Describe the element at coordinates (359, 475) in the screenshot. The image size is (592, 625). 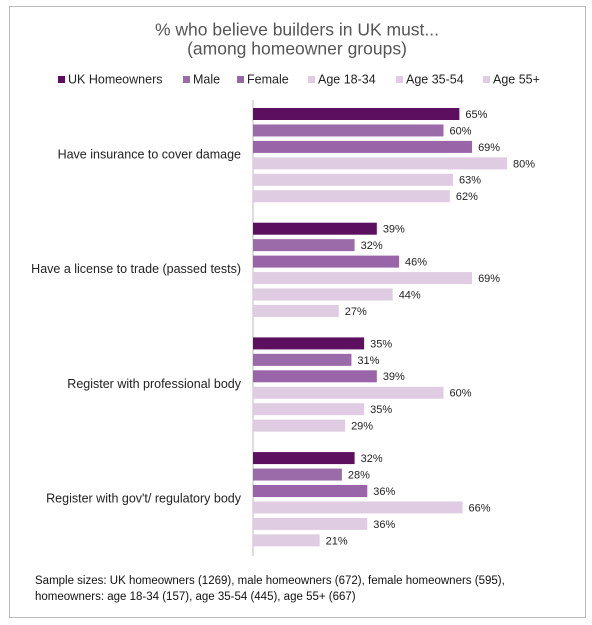
I see `value-label: 28%` at that location.